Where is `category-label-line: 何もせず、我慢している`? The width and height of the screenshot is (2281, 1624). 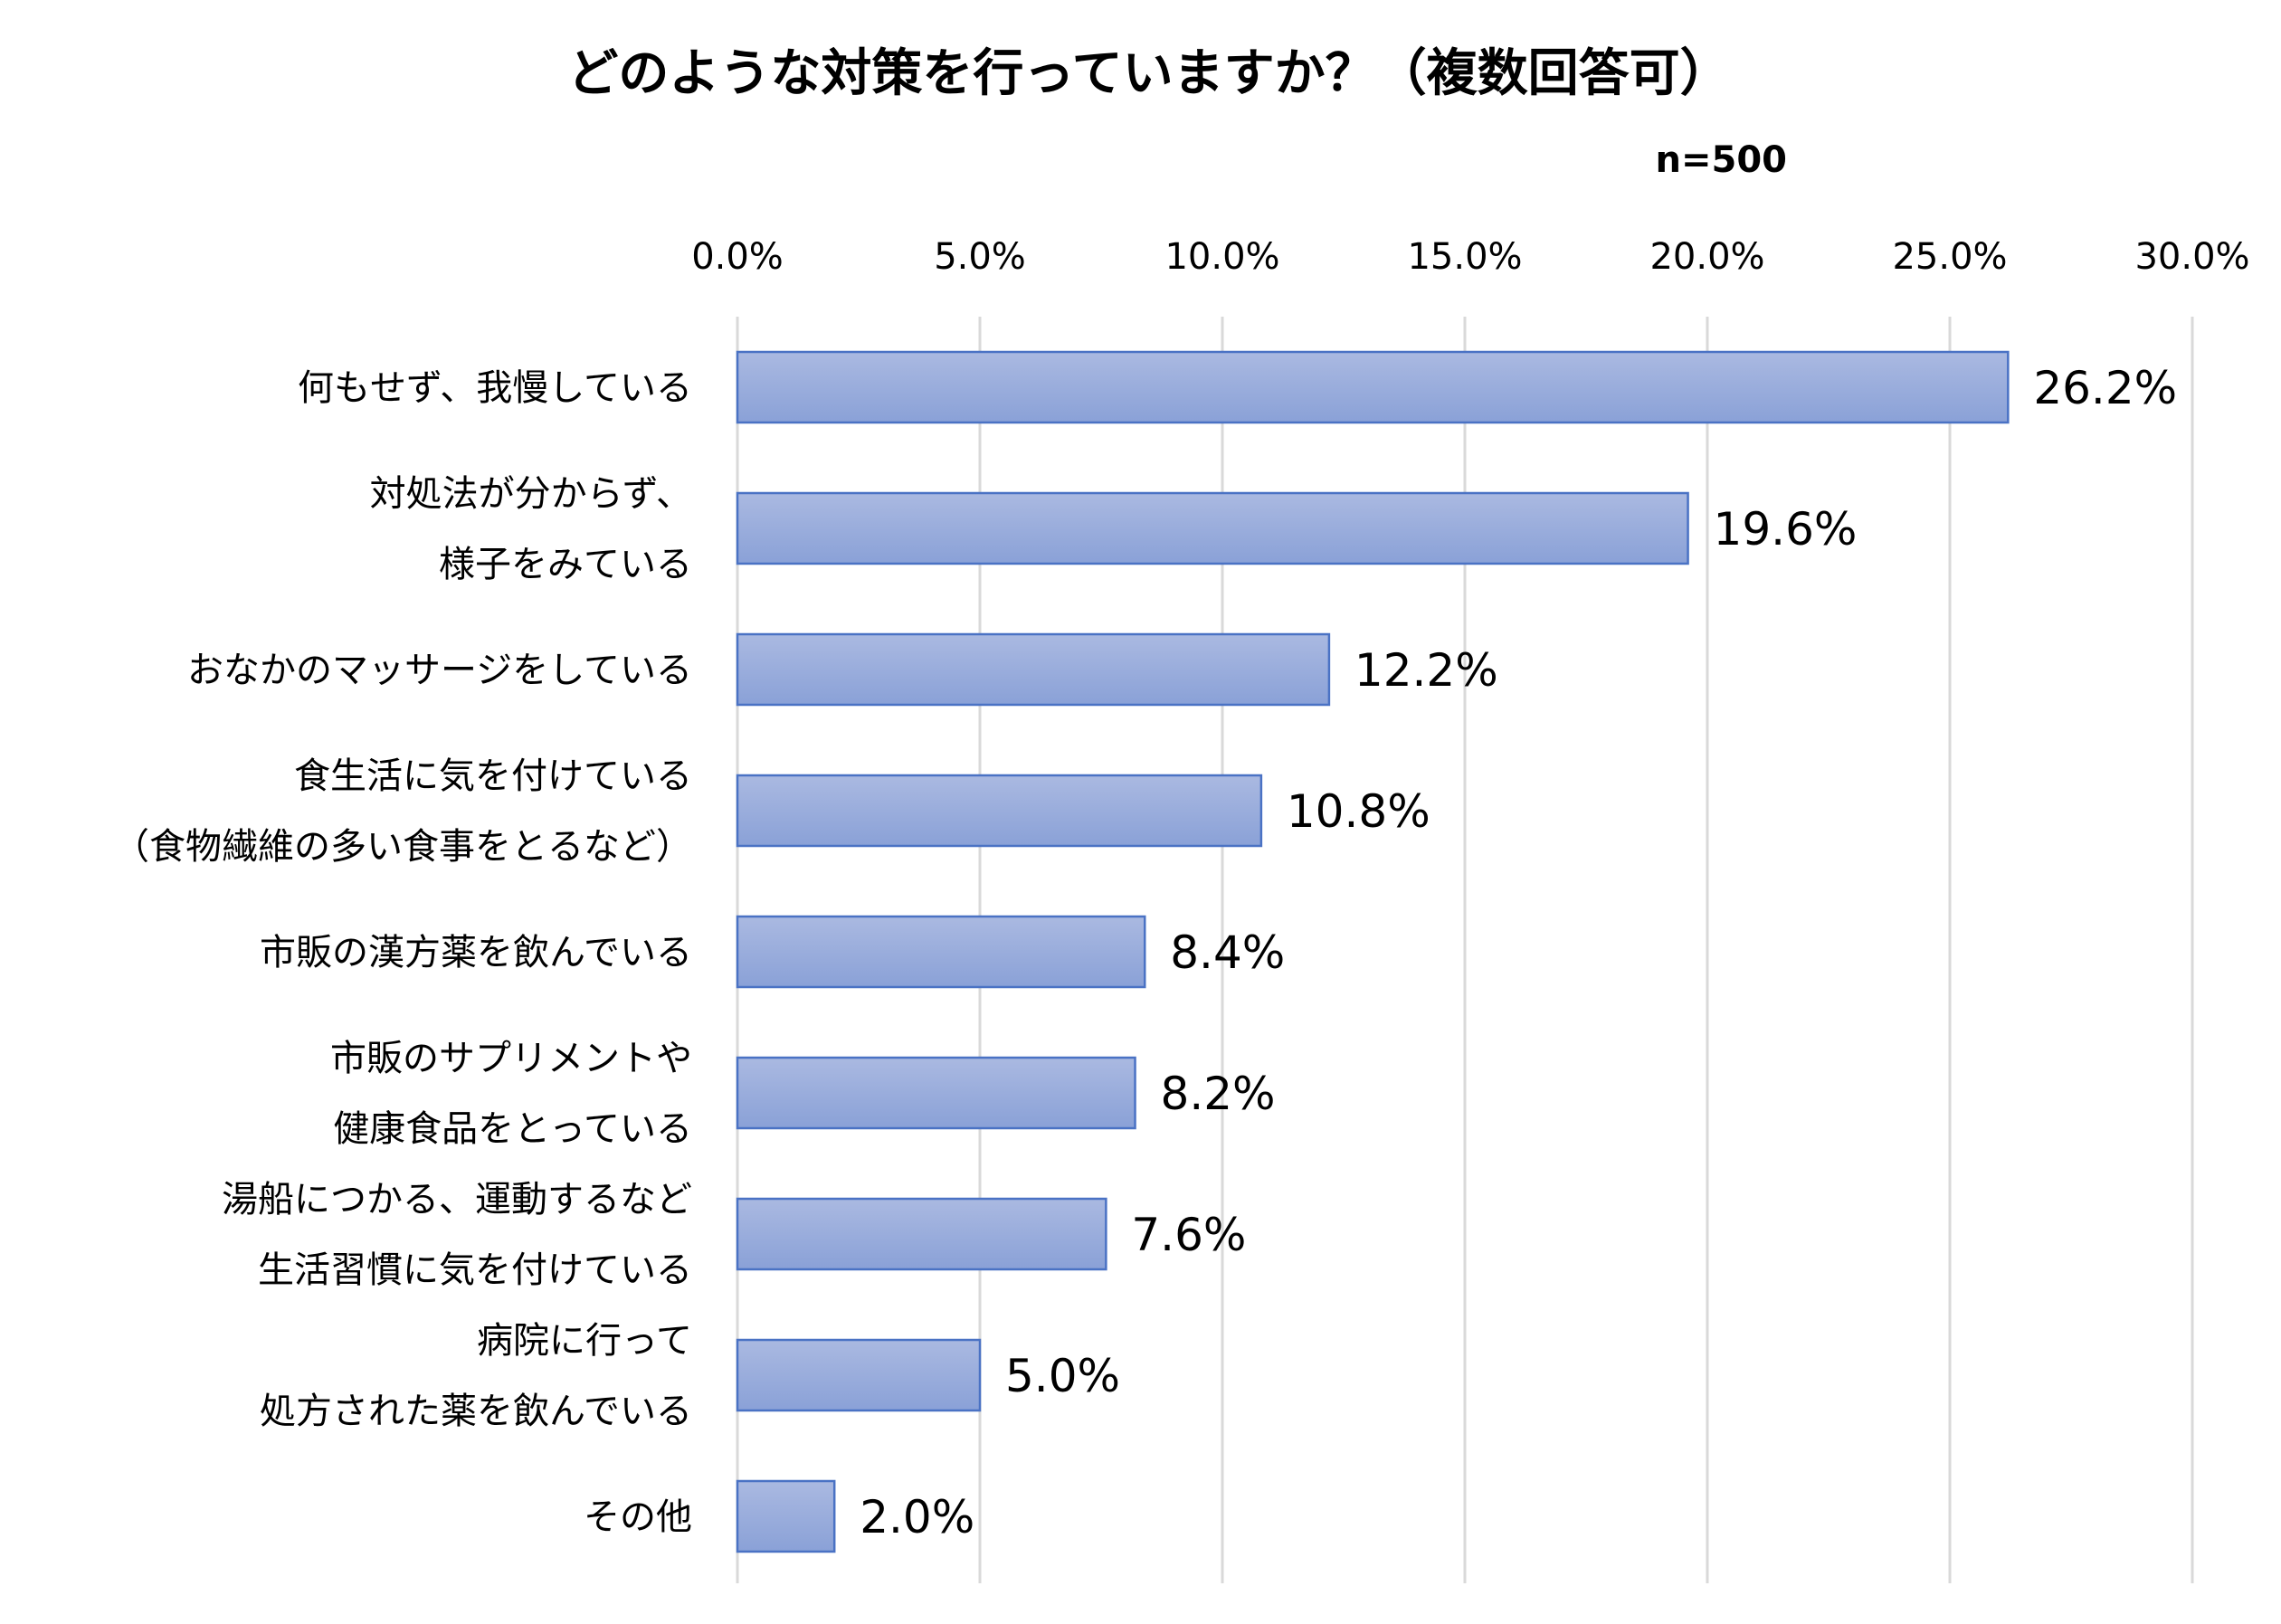
category-label-line: 何もせず、我慢している is located at coordinates (495, 388).